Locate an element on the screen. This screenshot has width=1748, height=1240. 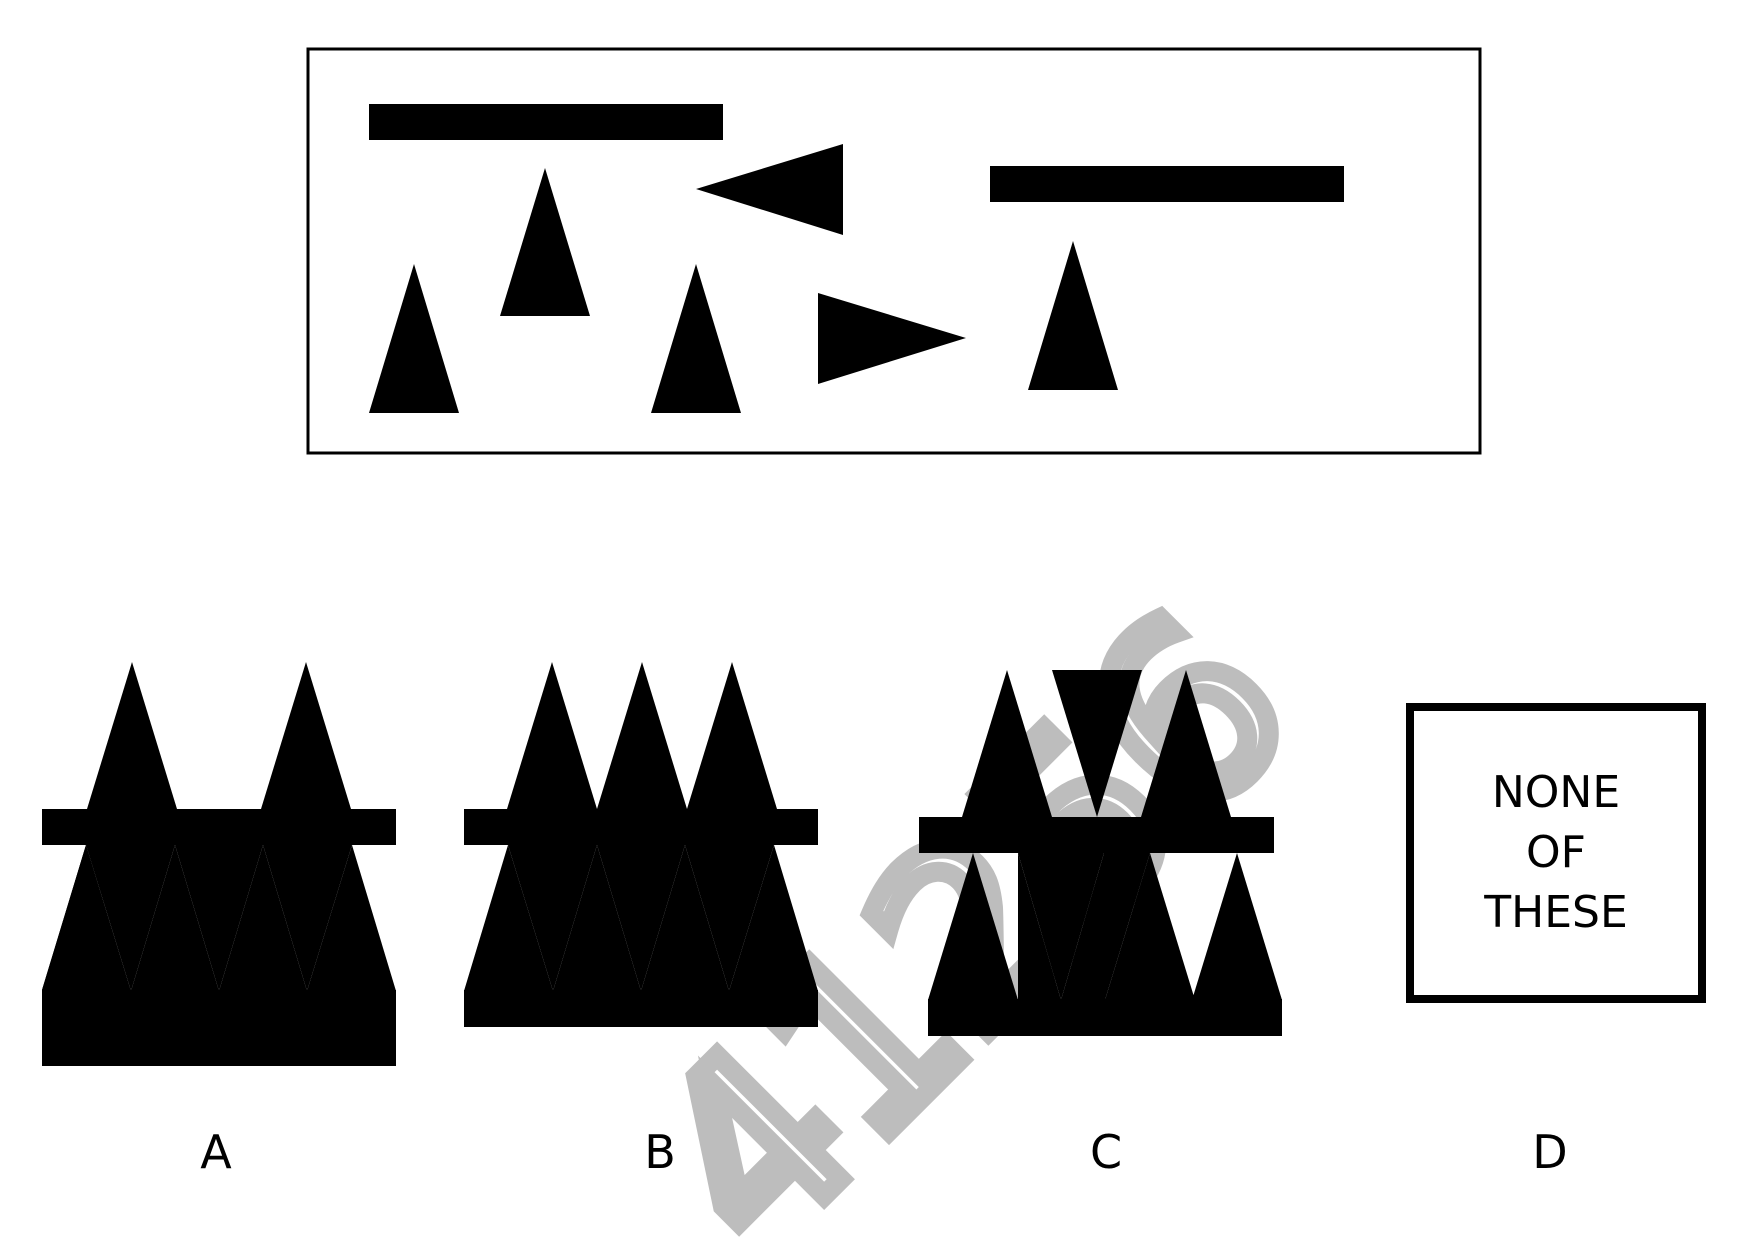
option-b-figure is located at coordinates (641, 844).